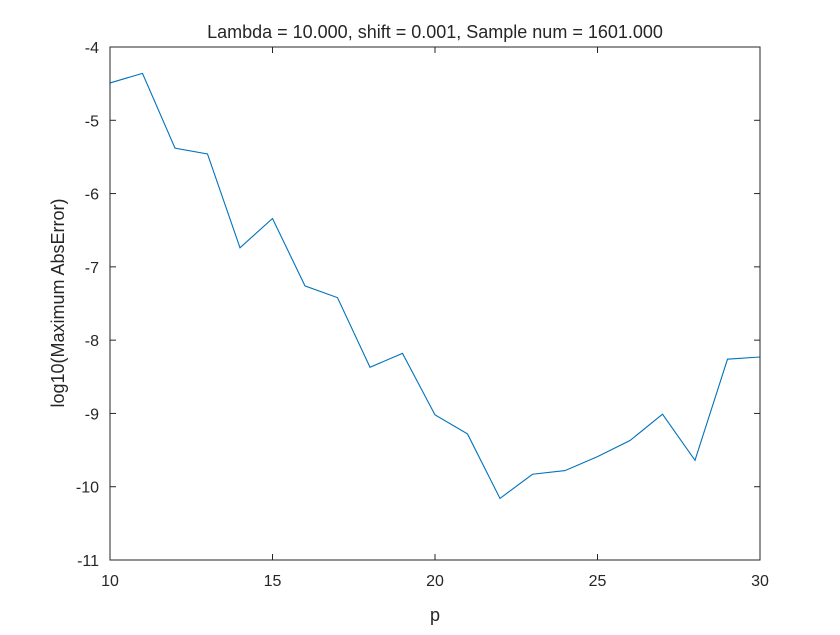  I want to click on y-tick-label: -8, so click(92, 341).